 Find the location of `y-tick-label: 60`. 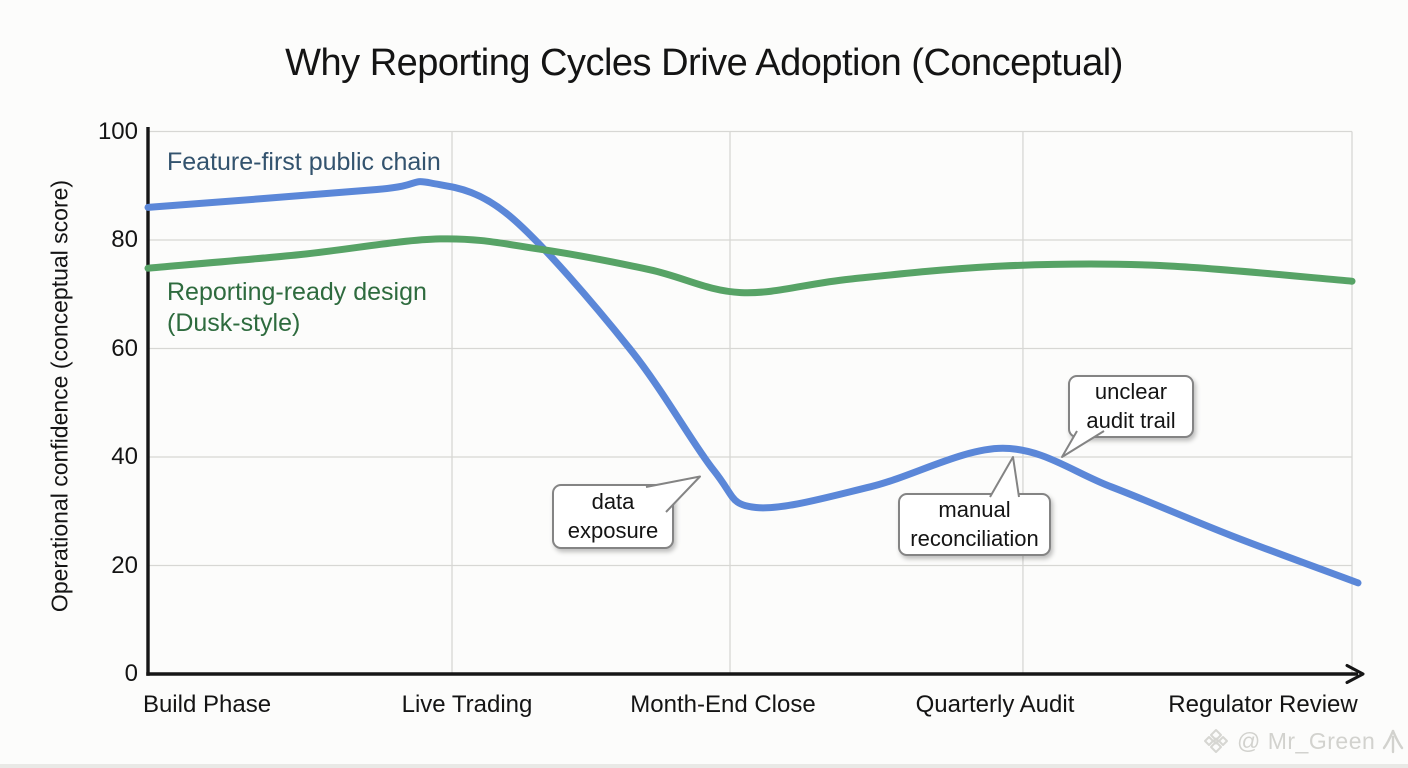

y-tick-label: 60 is located at coordinates (124, 348).